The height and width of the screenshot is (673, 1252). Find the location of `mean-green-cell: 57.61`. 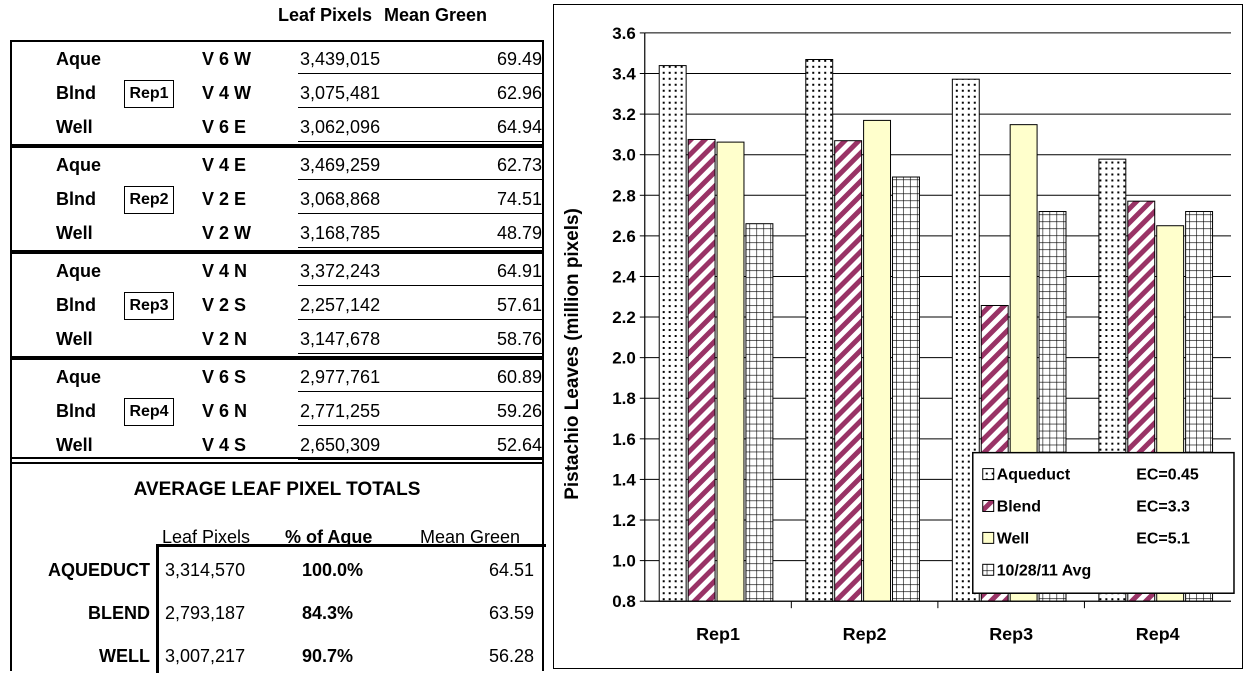

mean-green-cell: 57.61 is located at coordinates (519, 305).